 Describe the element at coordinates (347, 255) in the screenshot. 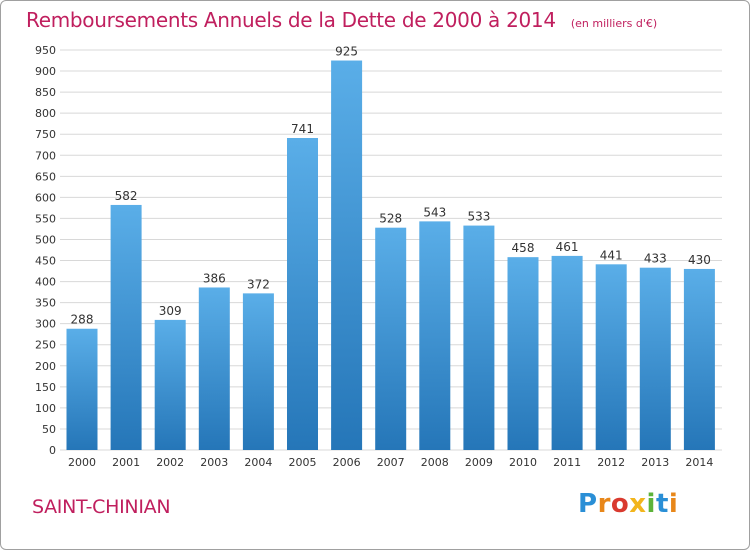

I see `bar-2006` at that location.